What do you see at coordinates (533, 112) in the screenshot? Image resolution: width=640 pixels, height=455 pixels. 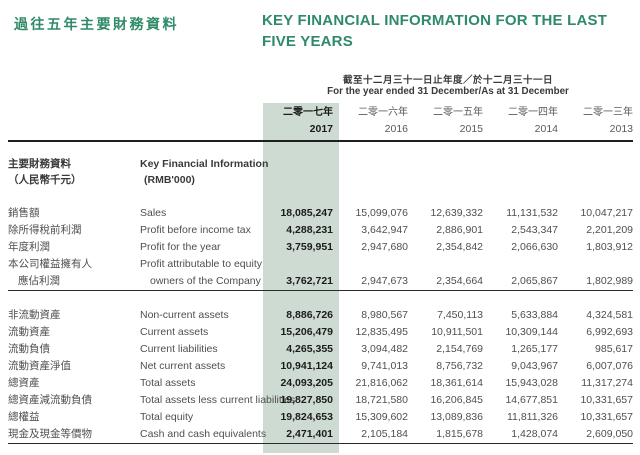 I see `year-label-zh-2014: 二零一四年` at bounding box center [533, 112].